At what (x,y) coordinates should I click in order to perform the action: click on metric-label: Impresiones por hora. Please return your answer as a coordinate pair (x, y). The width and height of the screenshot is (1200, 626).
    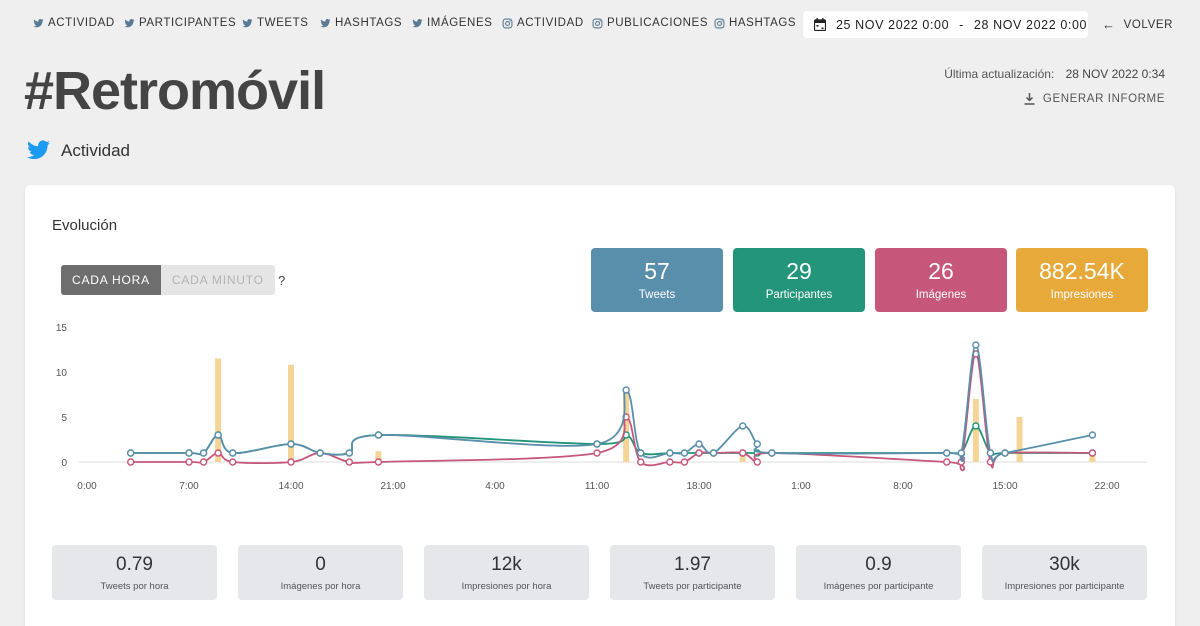
    Looking at the image, I should click on (506, 586).